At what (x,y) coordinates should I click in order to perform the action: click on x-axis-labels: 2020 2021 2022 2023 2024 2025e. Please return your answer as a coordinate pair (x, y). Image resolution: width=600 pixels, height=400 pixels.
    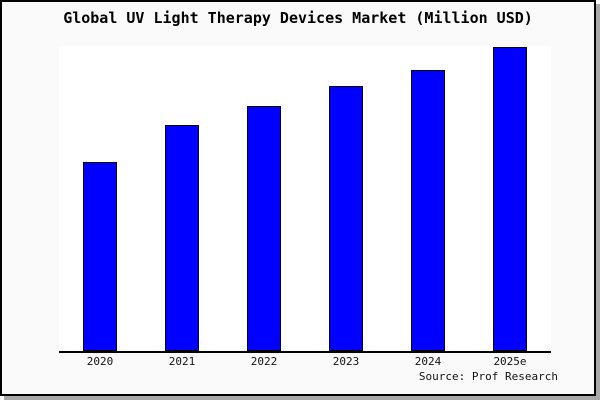
    Looking at the image, I should click on (305, 361).